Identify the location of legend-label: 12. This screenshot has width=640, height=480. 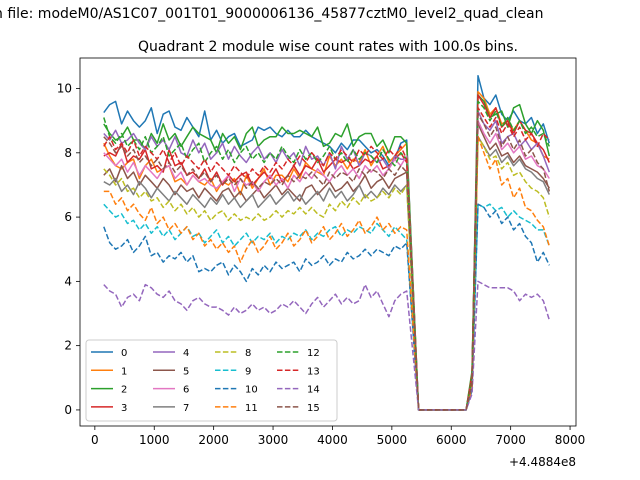
(313, 353).